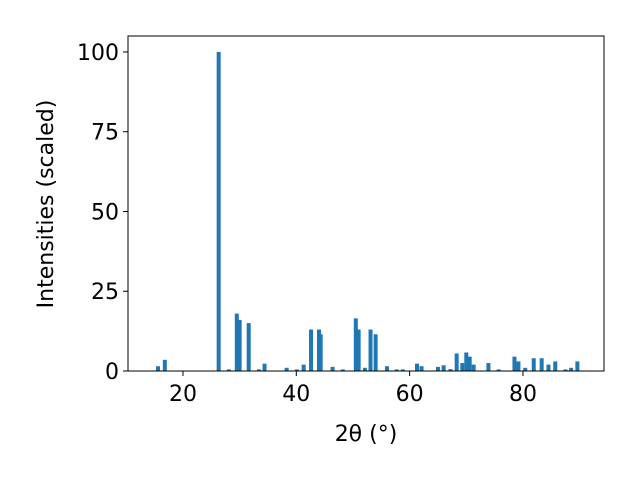 Image resolution: width=640 pixels, height=480 pixels. What do you see at coordinates (296, 394) in the screenshot?
I see `x-tick-label: 40` at bounding box center [296, 394].